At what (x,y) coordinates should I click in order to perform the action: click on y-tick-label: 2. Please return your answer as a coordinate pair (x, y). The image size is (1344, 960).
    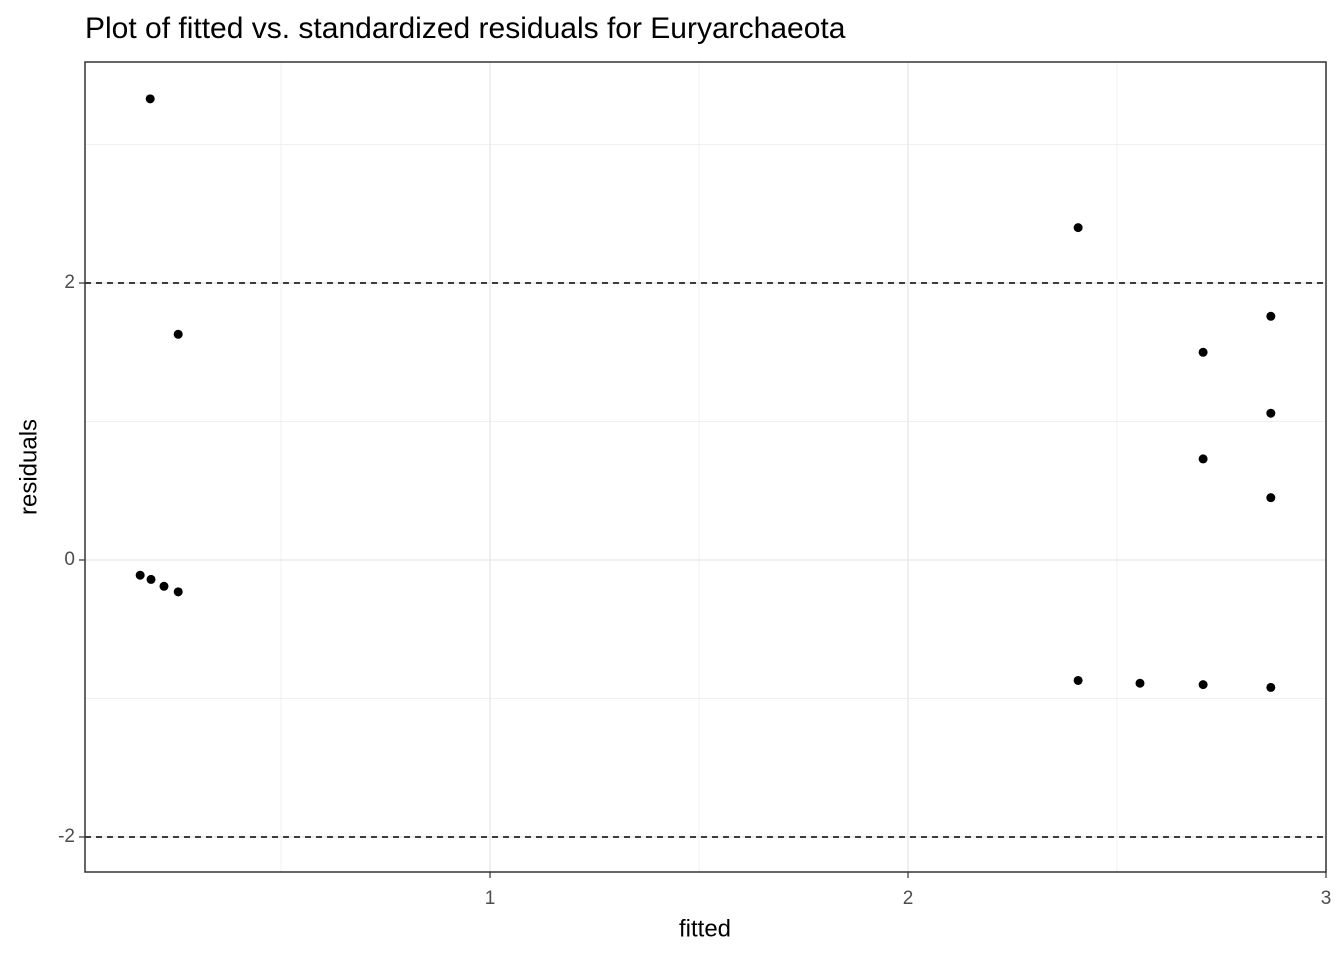
    Looking at the image, I should click on (69, 282).